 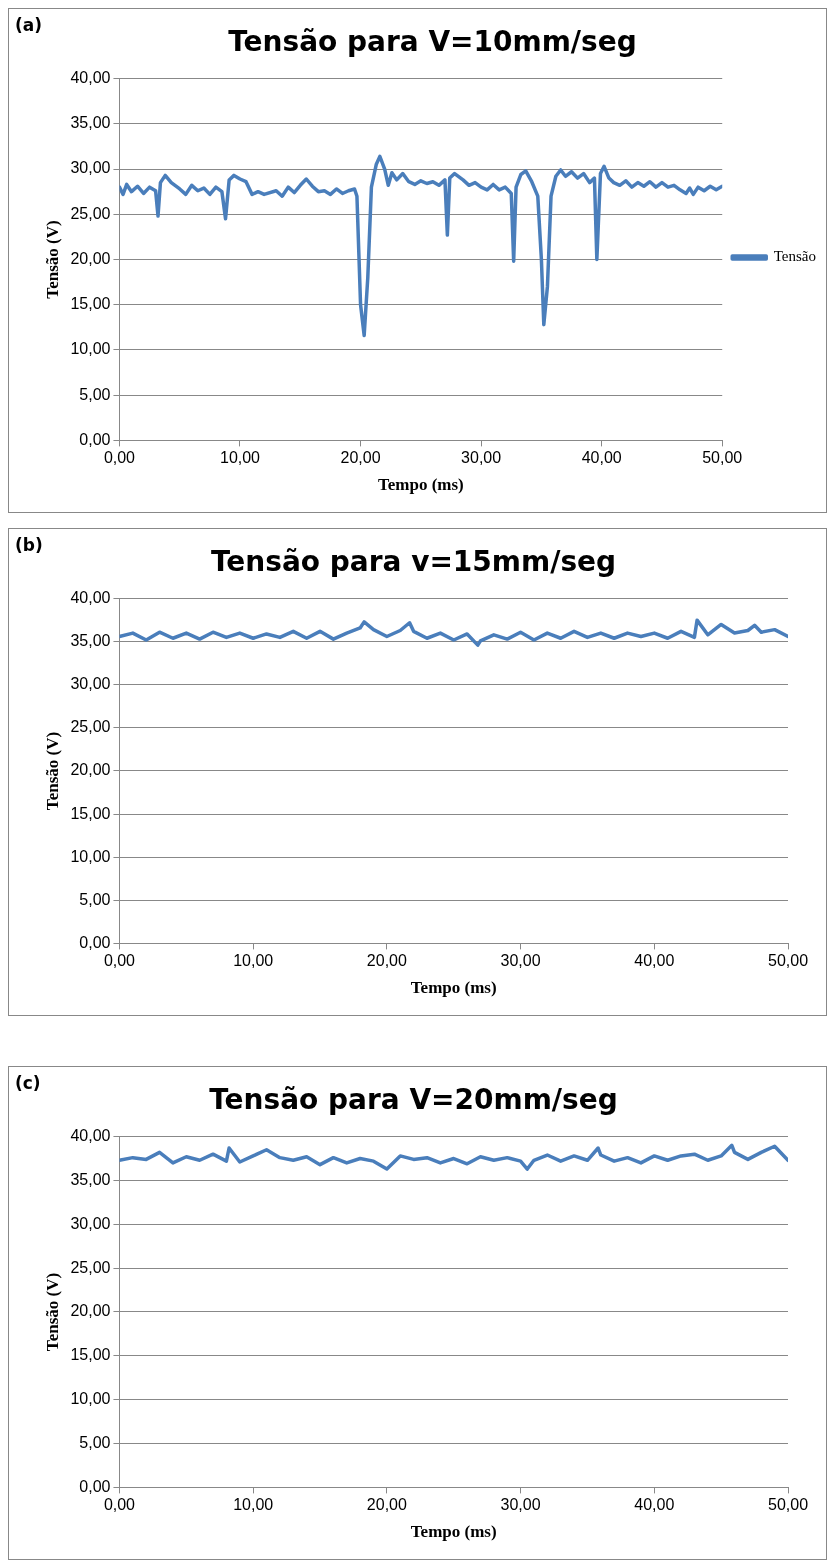 I want to click on chart-title: Tensão para v=15mm/seg, so click(x=413, y=562).